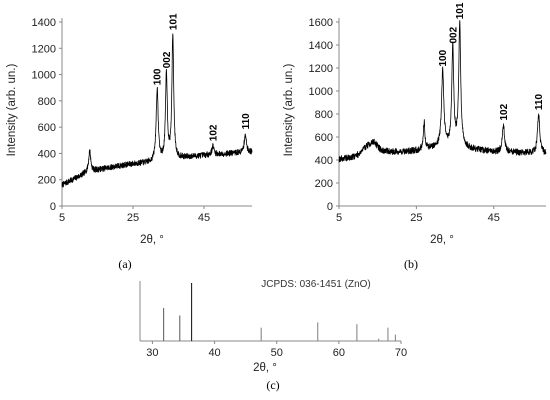 This screenshot has width=550, height=400. Describe the element at coordinates (401, 353) in the screenshot. I see `x-tick-label: 70` at that location.